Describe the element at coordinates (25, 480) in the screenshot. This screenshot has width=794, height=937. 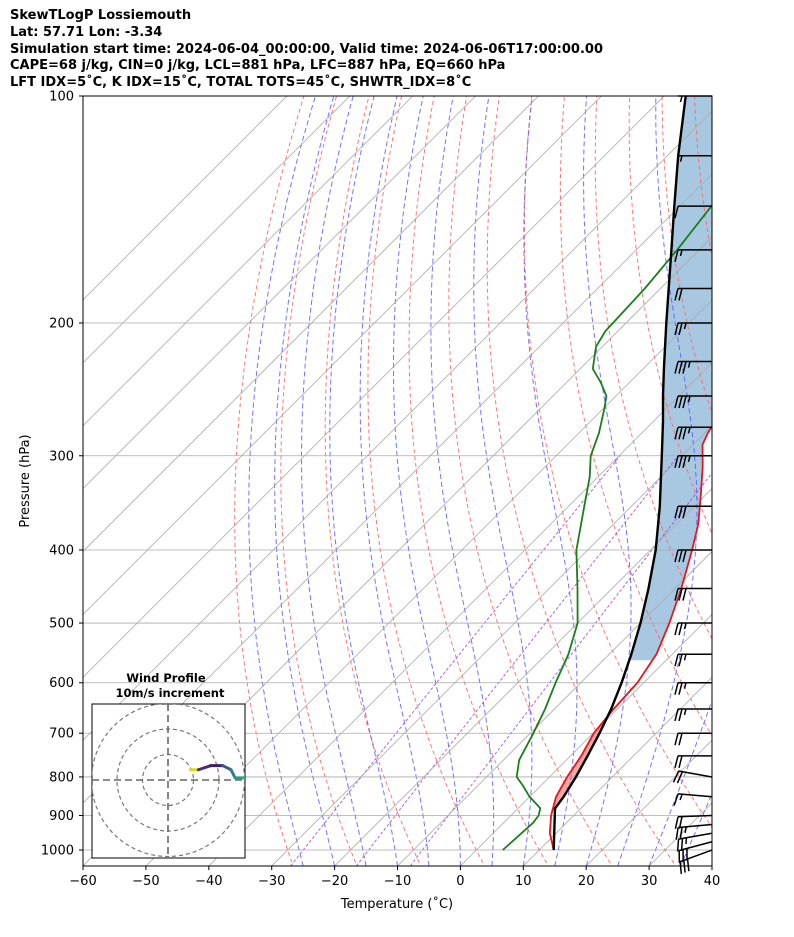
I see `y-axis-label: Pressure (hPa)` at that location.